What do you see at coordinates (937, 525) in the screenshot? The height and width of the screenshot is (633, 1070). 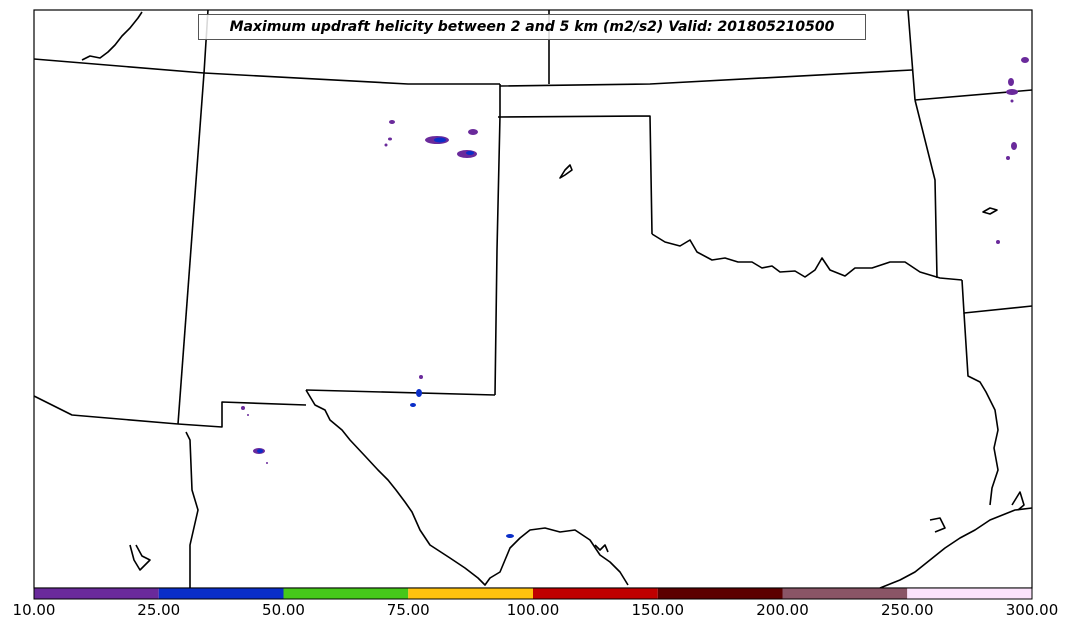 I see `coastline-bay` at bounding box center [937, 525].